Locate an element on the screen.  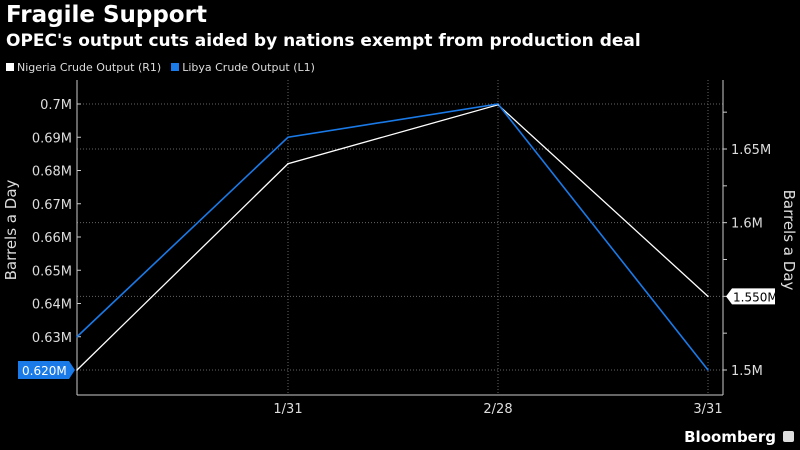
x-tick-label: 1/31 is located at coordinates (287, 409).